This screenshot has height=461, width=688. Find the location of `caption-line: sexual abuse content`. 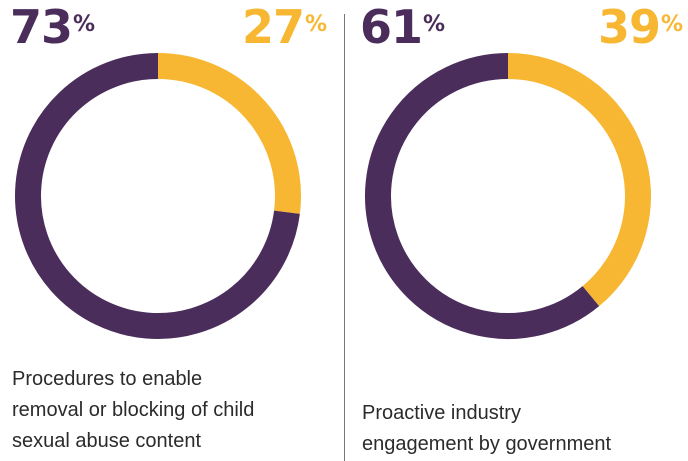

caption-line: sexual abuse content is located at coordinates (107, 441).